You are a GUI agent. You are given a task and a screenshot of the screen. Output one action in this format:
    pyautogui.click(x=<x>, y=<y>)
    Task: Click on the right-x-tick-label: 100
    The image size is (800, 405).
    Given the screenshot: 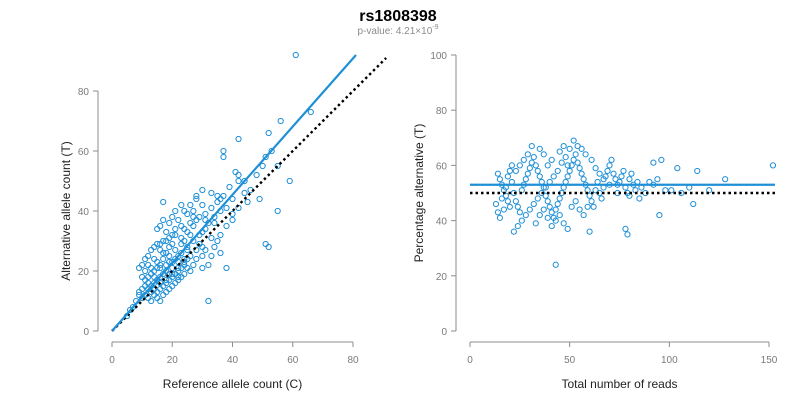 What is the action you would take?
    pyautogui.click(x=669, y=360)
    